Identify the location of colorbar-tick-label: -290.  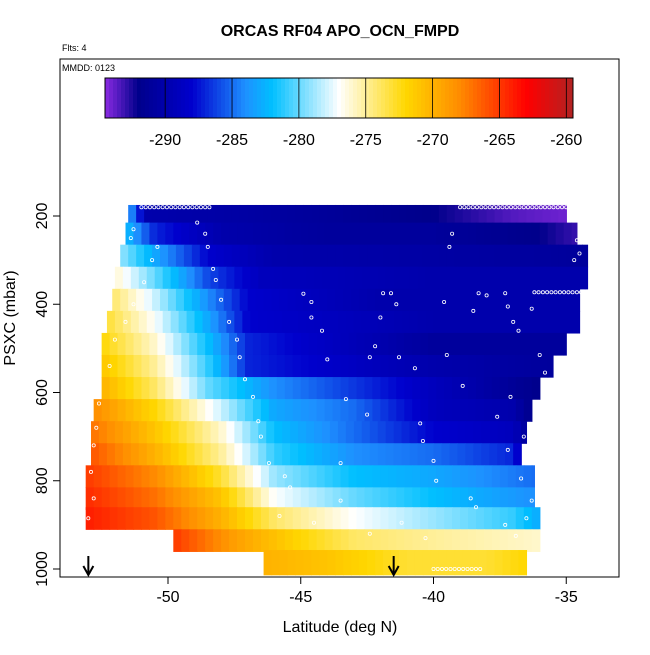
(165, 140).